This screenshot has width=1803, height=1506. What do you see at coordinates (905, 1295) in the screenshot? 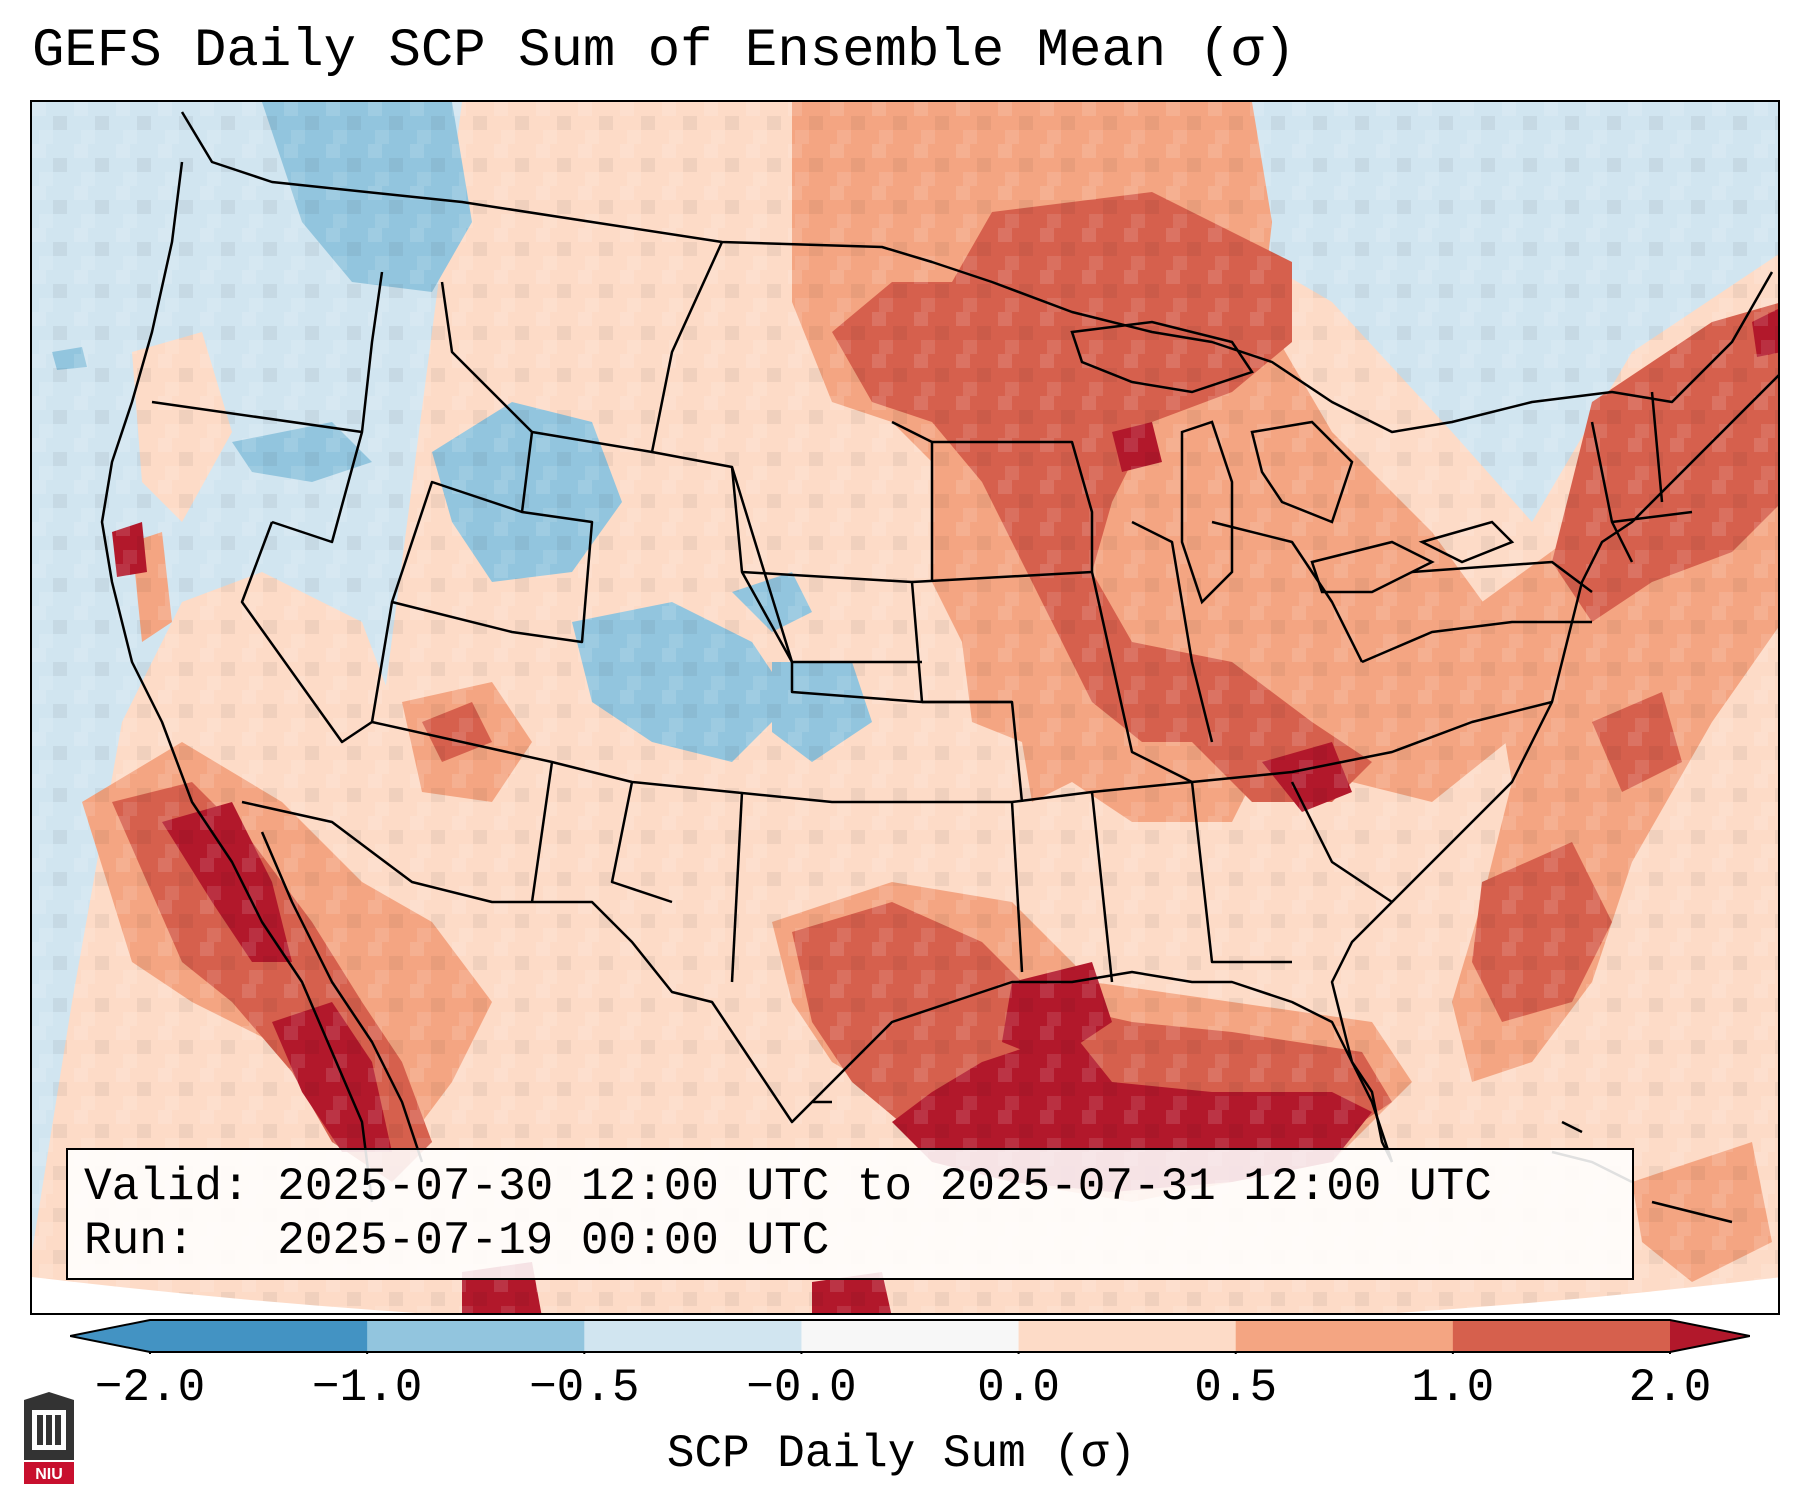
I see `projection-edge` at bounding box center [905, 1295].